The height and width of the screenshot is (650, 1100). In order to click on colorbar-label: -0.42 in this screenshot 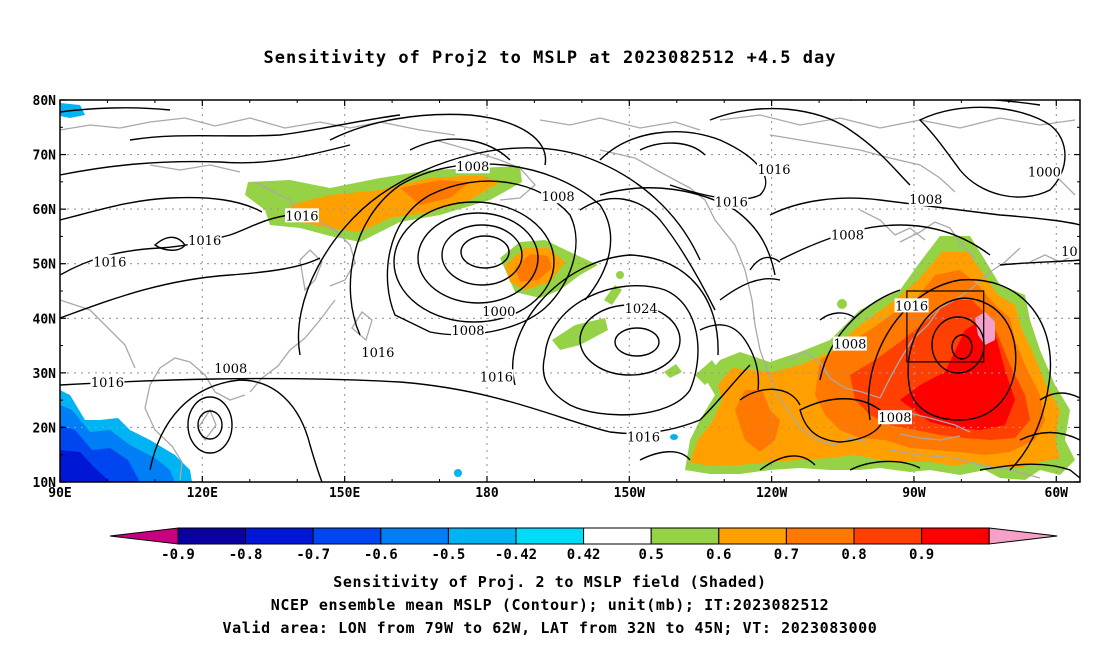, I will do `click(516, 555)`.